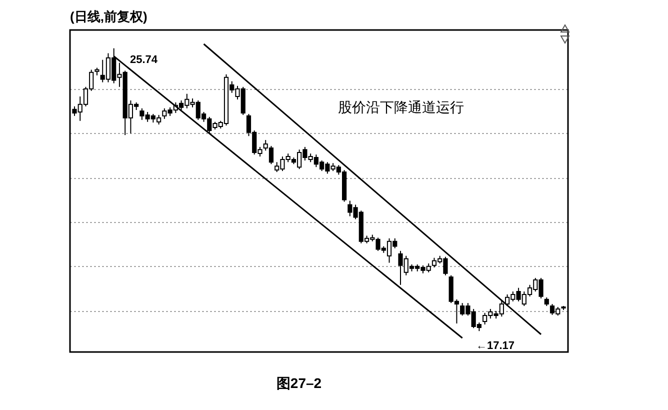  What do you see at coordinates (144, 60) in the screenshot?
I see `annotation: 25.74` at bounding box center [144, 60].